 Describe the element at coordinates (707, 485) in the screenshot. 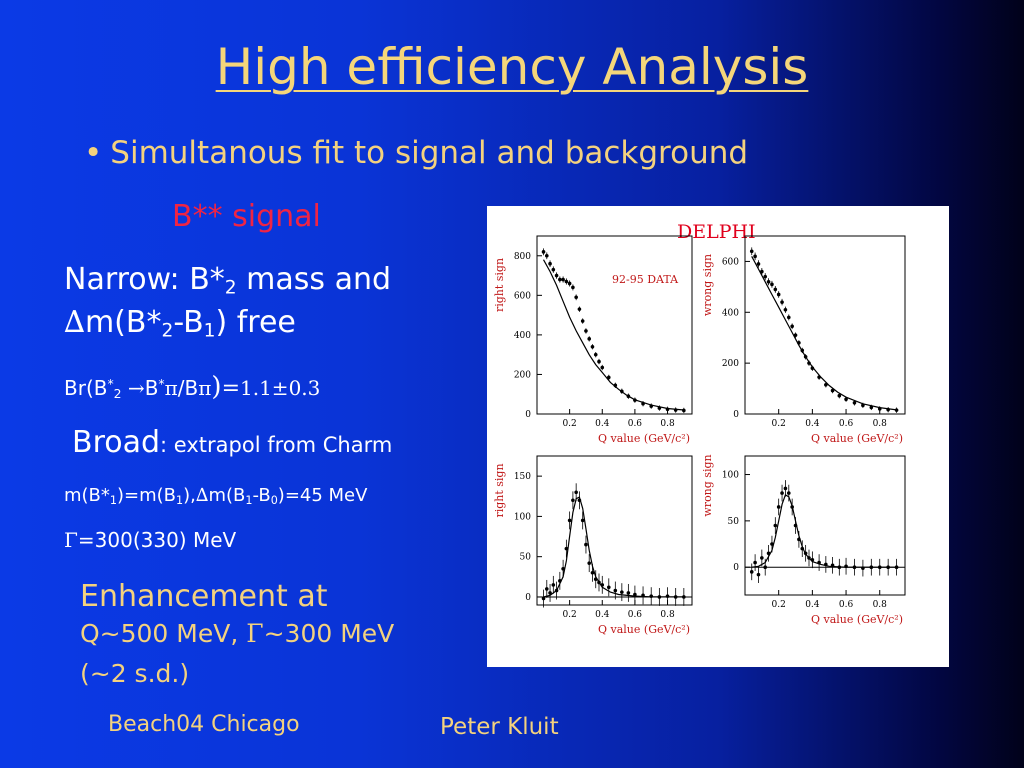

I see `panel-4-ylabel: wrong sign` at that location.